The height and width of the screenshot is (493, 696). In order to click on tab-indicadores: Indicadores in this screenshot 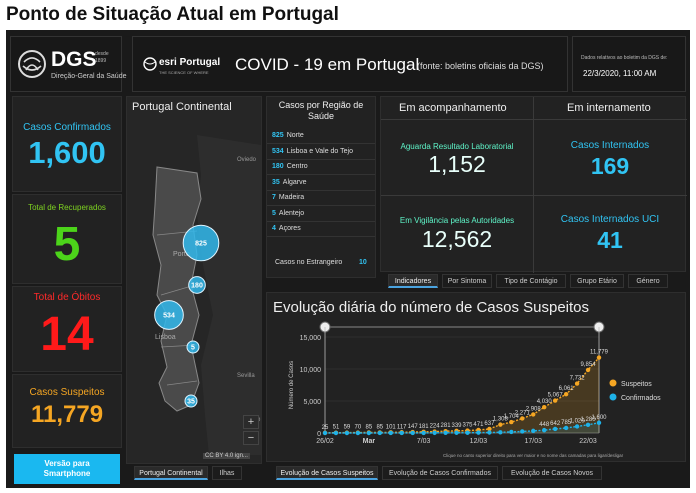, I will do `click(413, 281)`.